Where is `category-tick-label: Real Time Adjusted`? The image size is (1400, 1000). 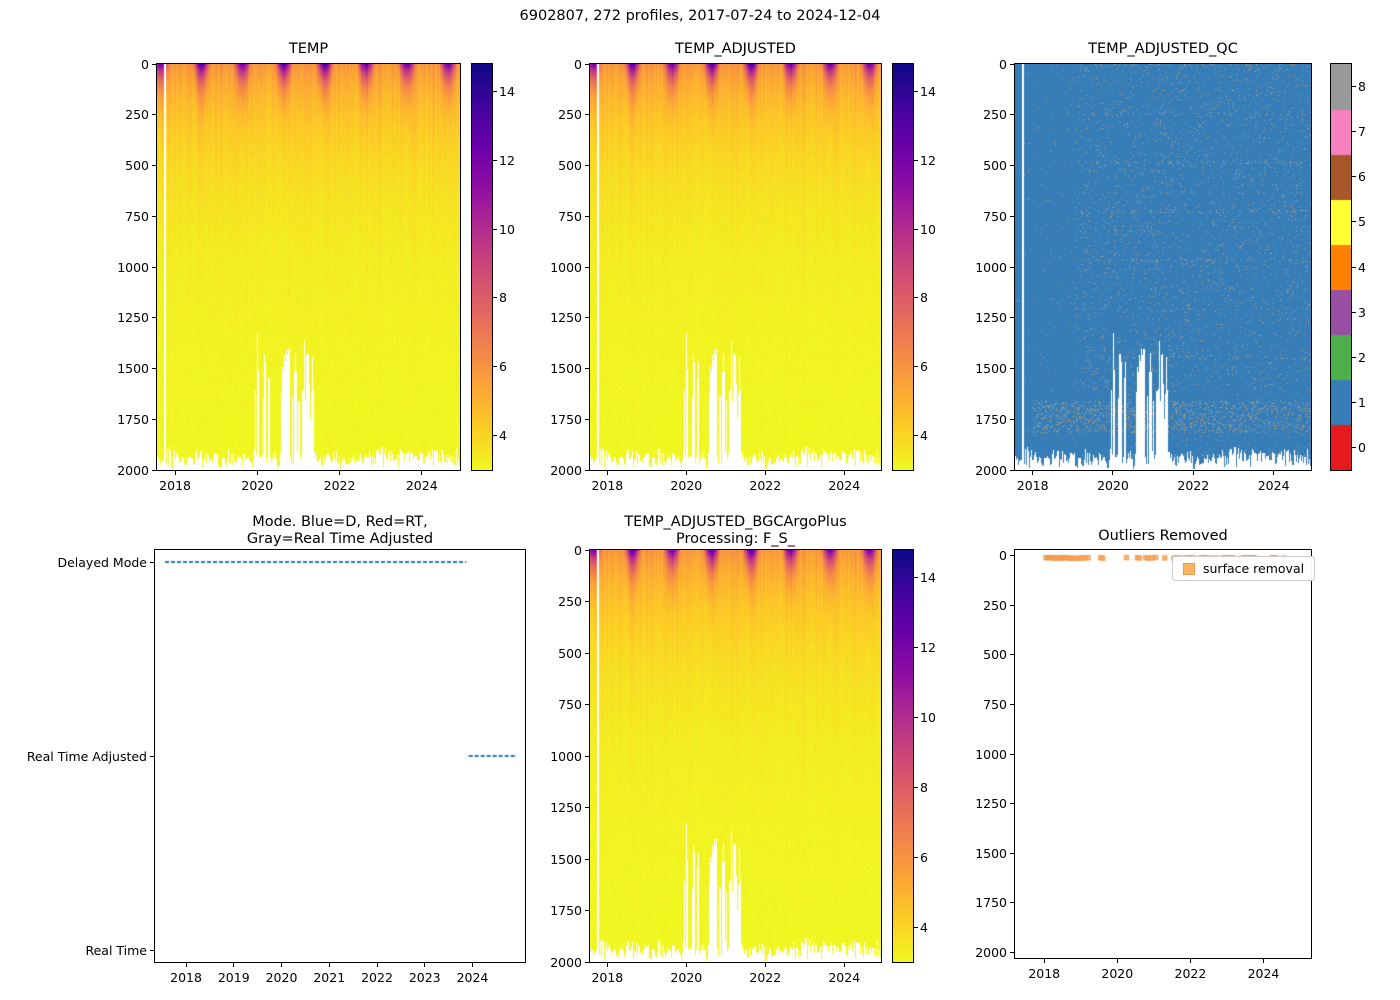 category-tick-label: Real Time Adjusted is located at coordinates (86, 756).